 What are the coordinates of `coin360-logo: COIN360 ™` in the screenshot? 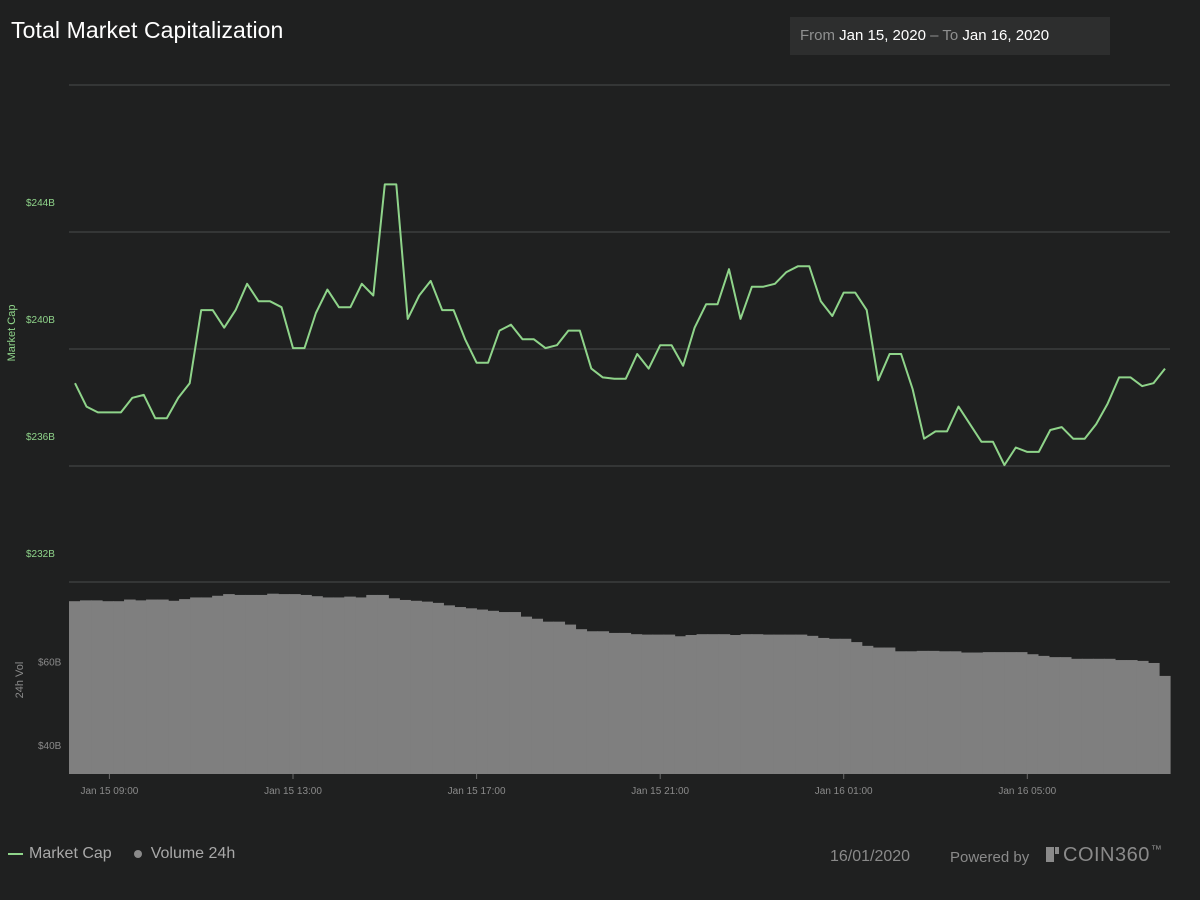 It's located at (1104, 855).